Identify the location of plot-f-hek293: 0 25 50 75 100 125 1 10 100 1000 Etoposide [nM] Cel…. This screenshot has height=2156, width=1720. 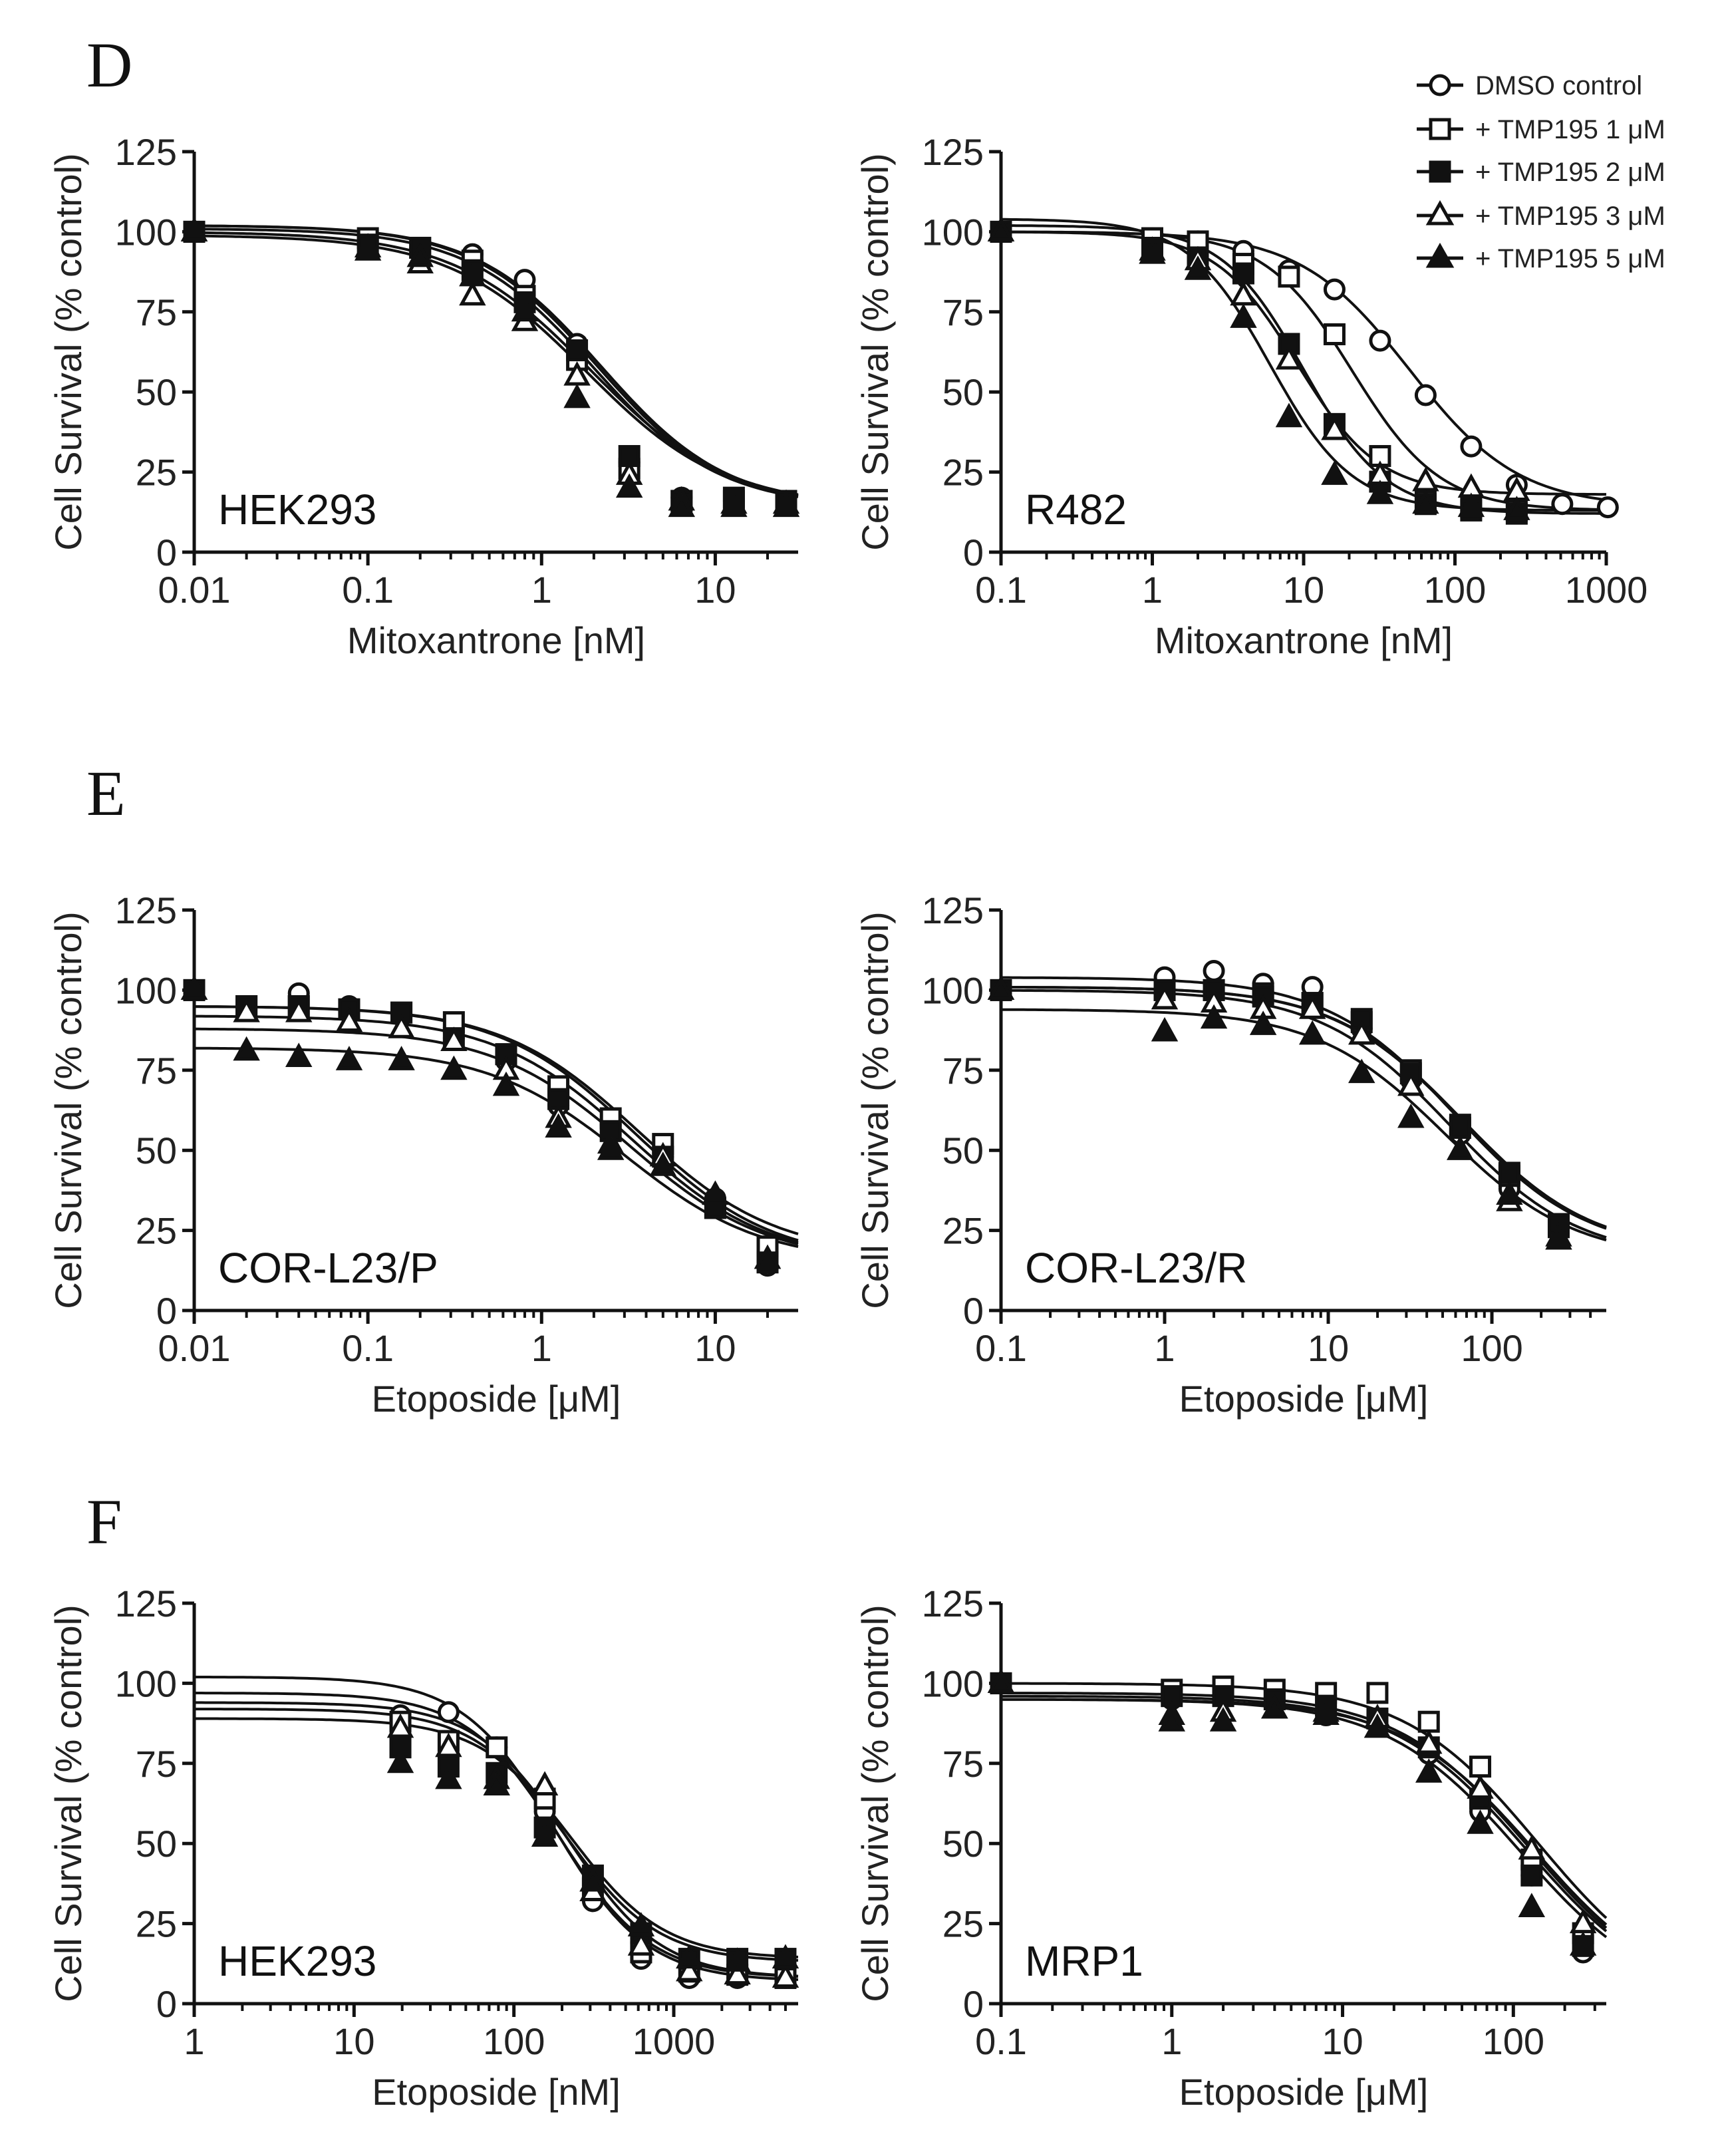
(423, 1848).